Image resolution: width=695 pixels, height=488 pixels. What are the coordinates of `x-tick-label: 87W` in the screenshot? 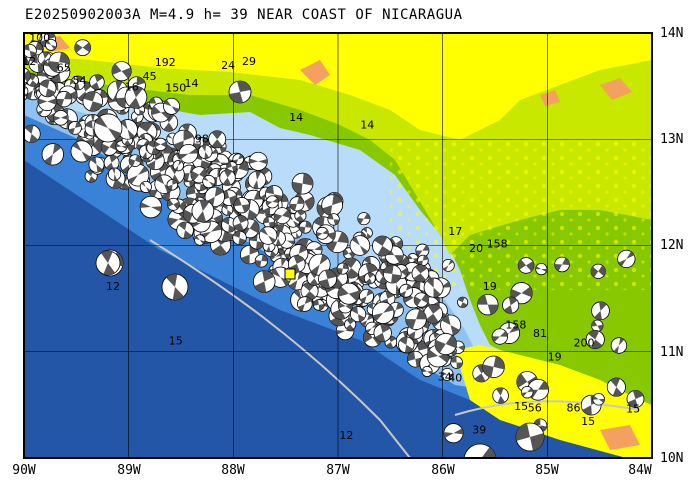 It's located at (338, 470).